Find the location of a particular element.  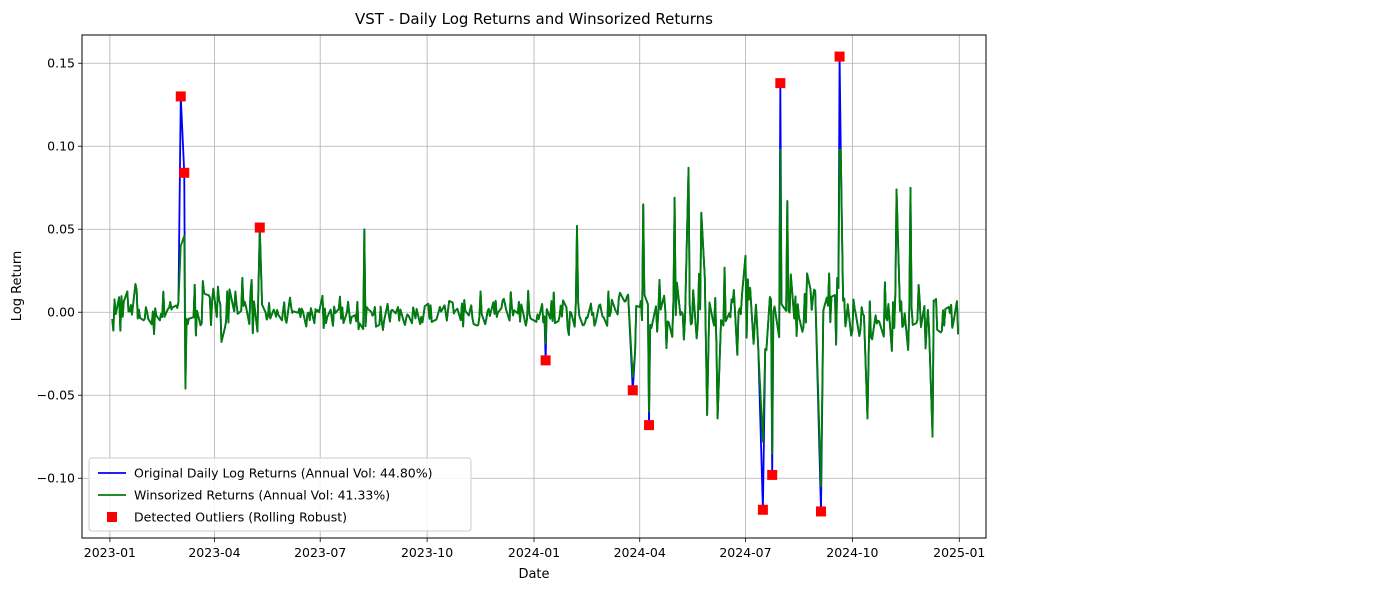

x-tick-label: 2024-04 is located at coordinates (640, 552).